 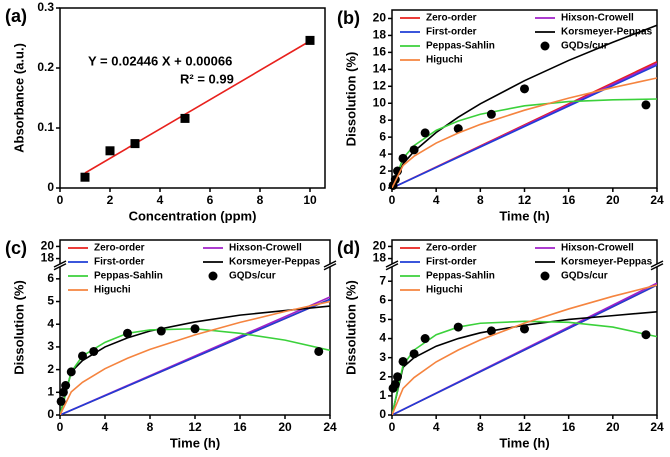 What do you see at coordinates (382, 395) in the screenshot?
I see `y-tick-label: 1` at bounding box center [382, 395].